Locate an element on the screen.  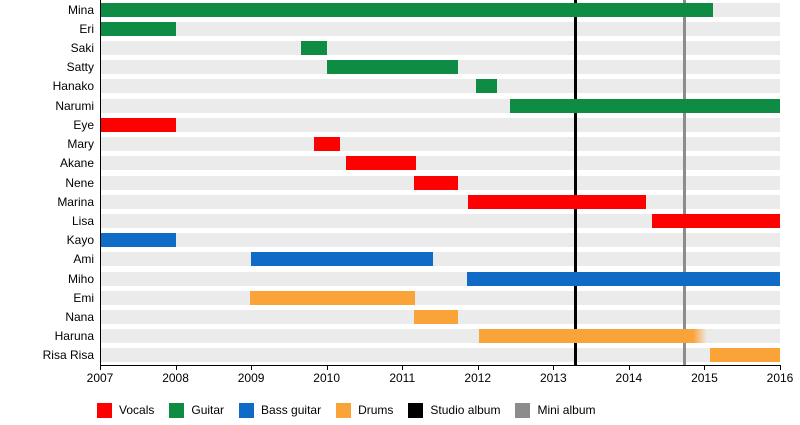
row-label-satty: Satty is located at coordinates (80, 67).